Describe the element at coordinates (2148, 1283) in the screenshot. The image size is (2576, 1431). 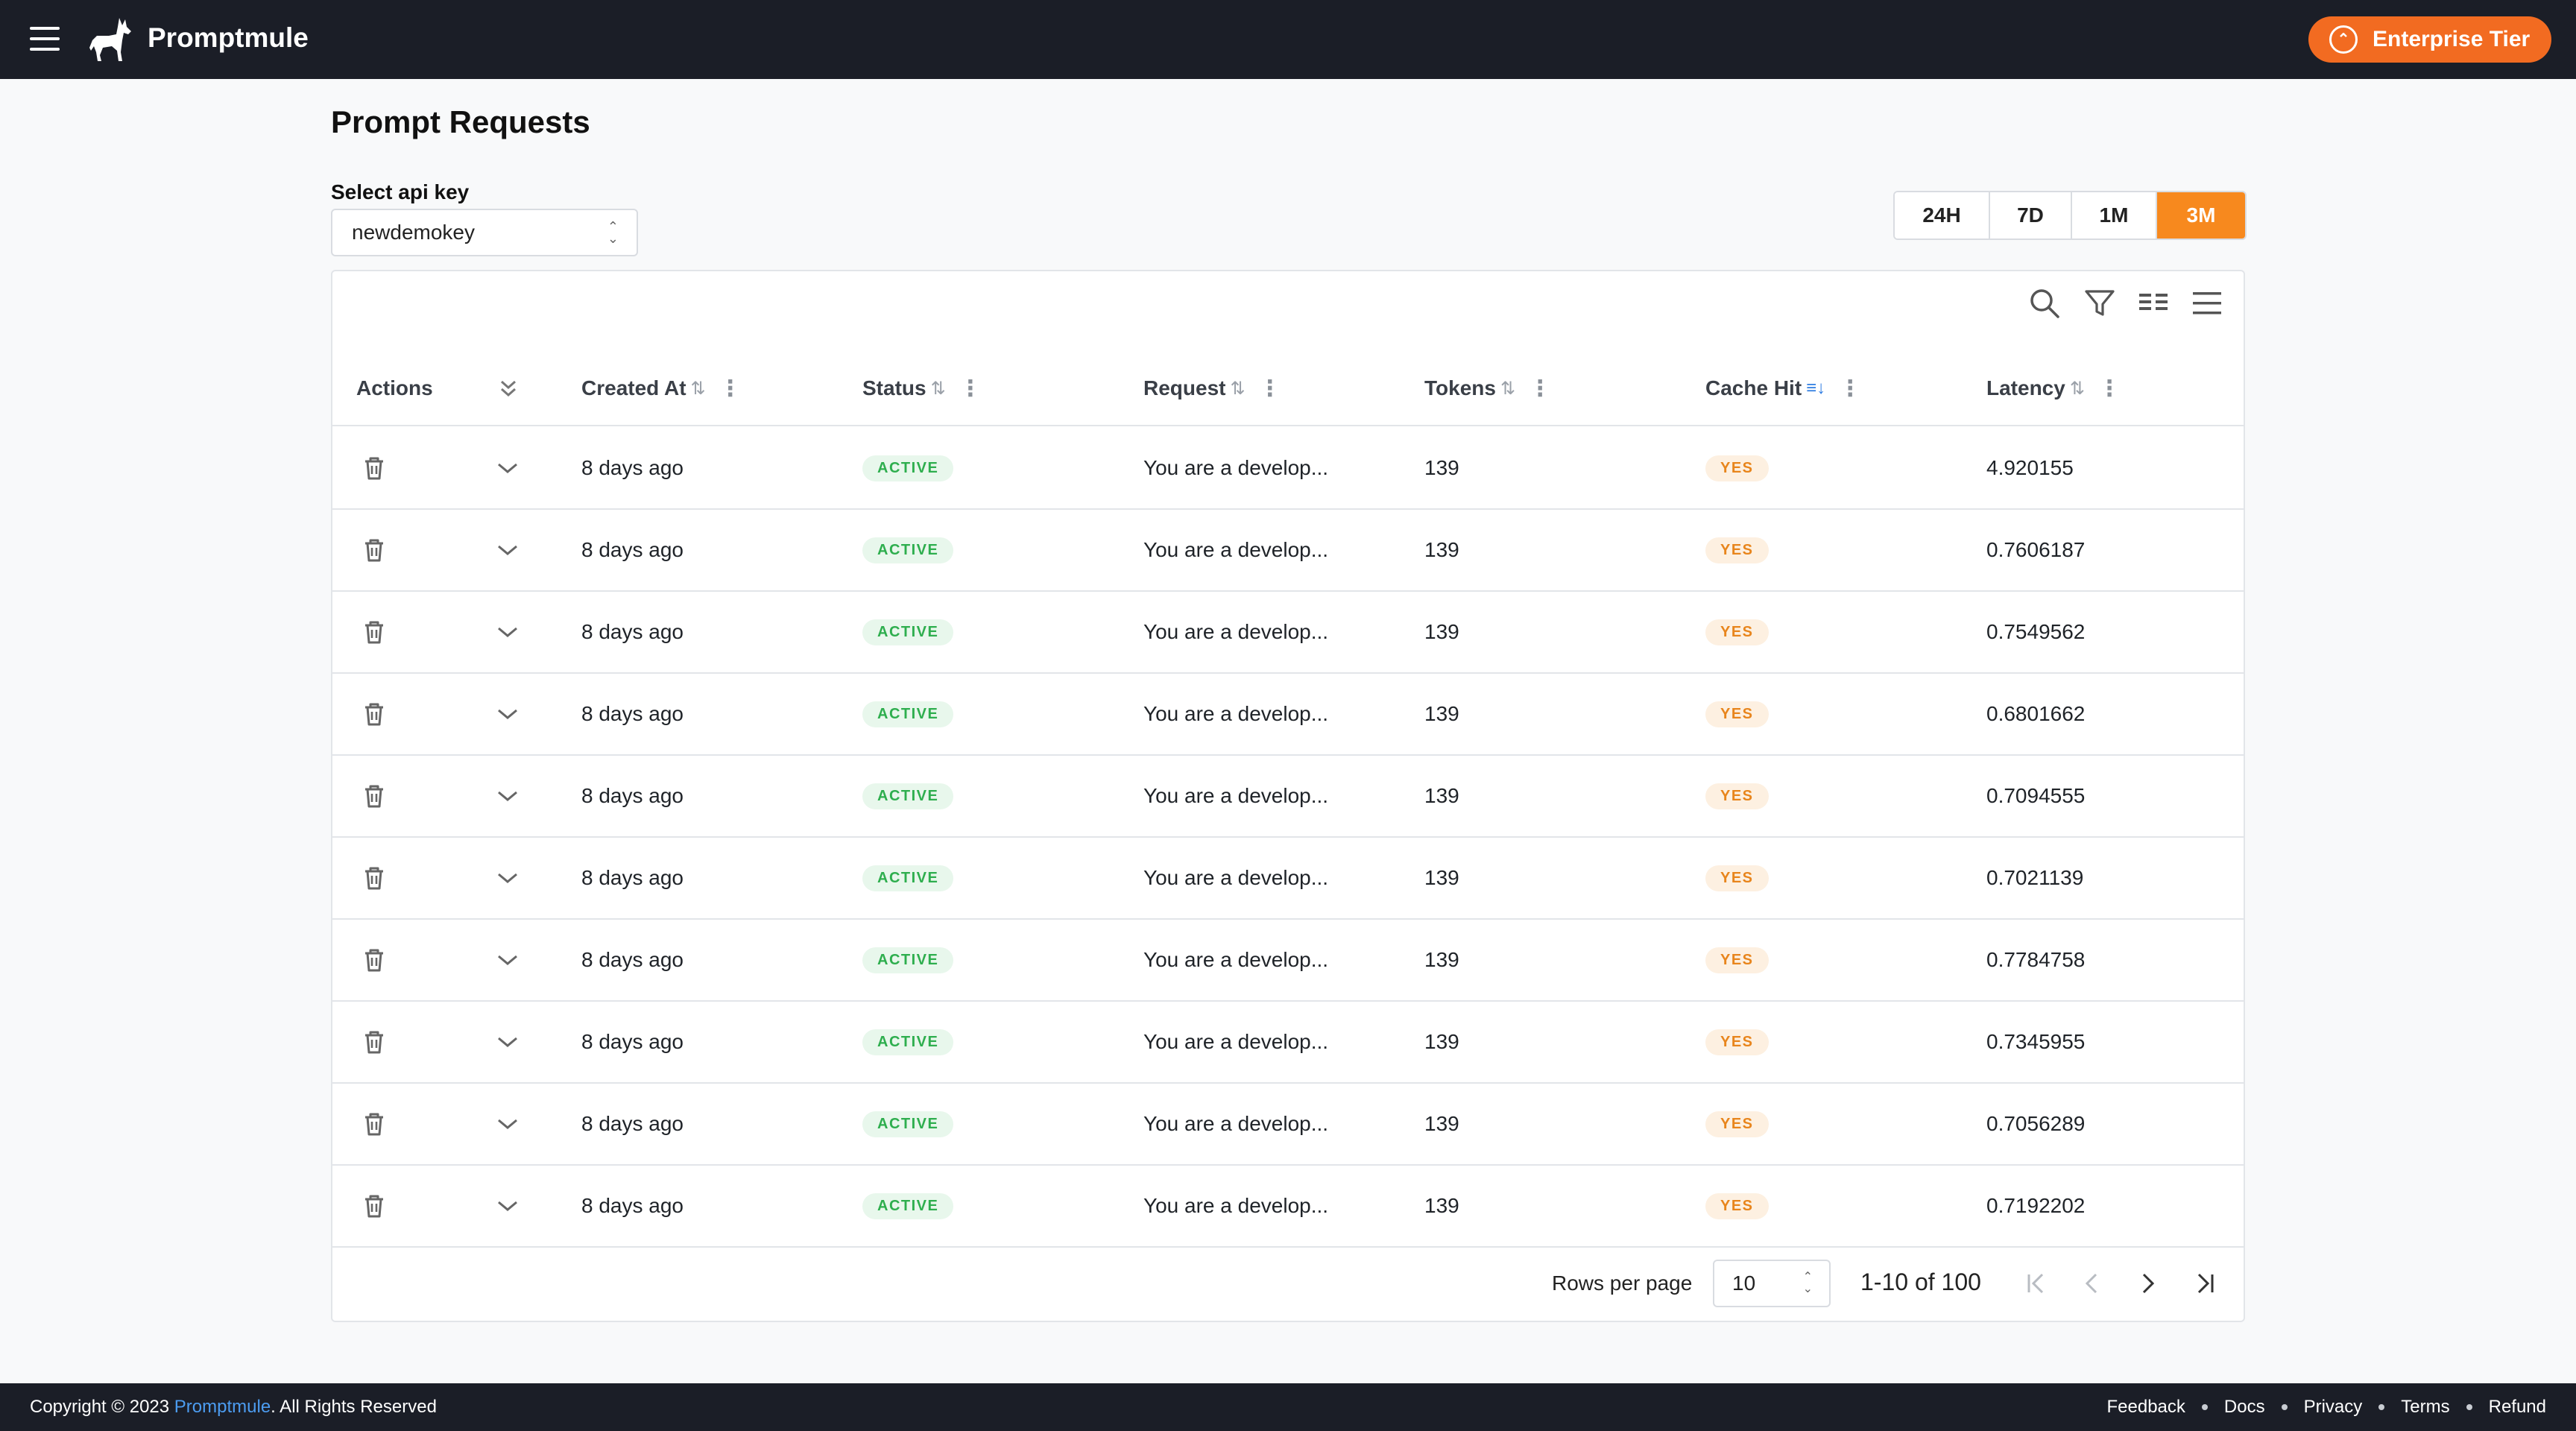
I see `next-page-icon` at that location.